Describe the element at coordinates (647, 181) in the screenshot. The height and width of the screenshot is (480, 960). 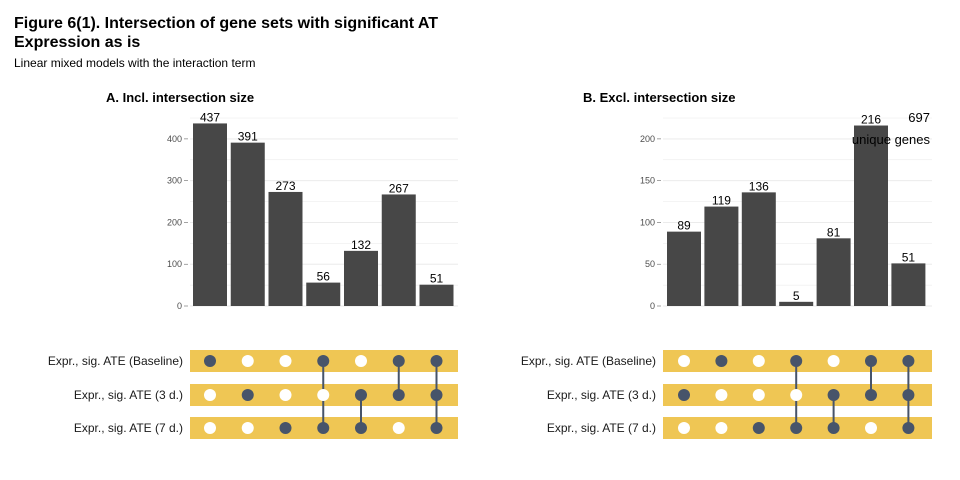
I see `y-tick-label: 150` at that location.